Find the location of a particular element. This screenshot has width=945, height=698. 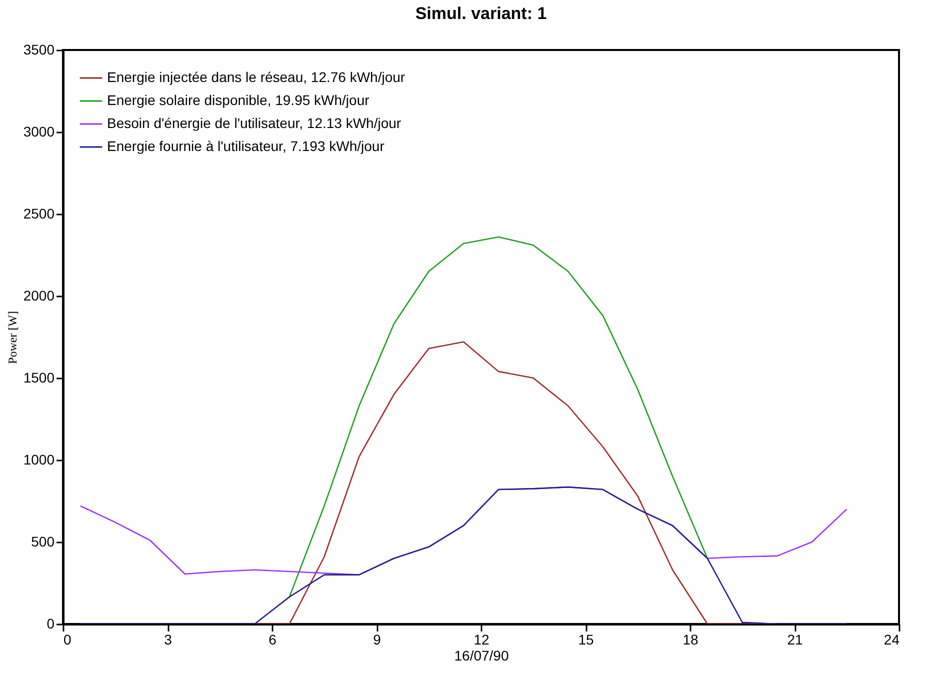

legend-label: Energie fournie à l'utilisateur, 7.193 kWh/jour is located at coordinates (246, 146).